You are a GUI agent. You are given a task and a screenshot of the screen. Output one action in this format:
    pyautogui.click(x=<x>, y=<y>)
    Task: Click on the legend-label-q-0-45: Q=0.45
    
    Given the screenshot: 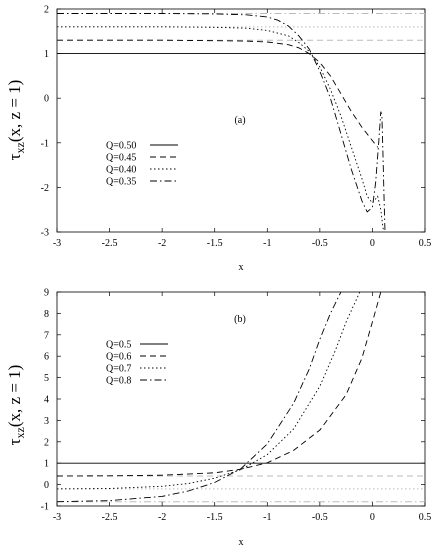 What is the action you would take?
    pyautogui.click(x=121, y=158)
    